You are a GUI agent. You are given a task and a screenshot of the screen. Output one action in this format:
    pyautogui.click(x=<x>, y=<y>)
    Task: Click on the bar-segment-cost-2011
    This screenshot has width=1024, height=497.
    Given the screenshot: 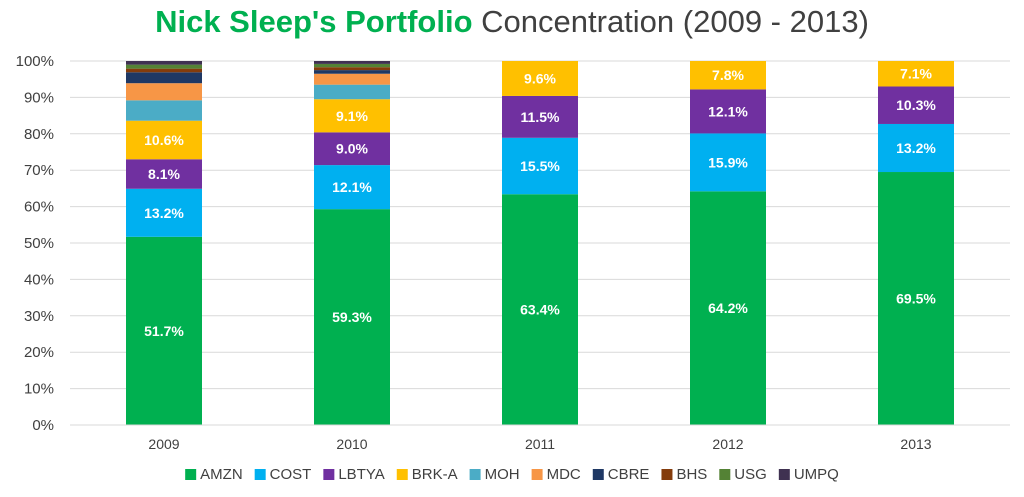 What is the action you would take?
    pyautogui.click(x=540, y=166)
    